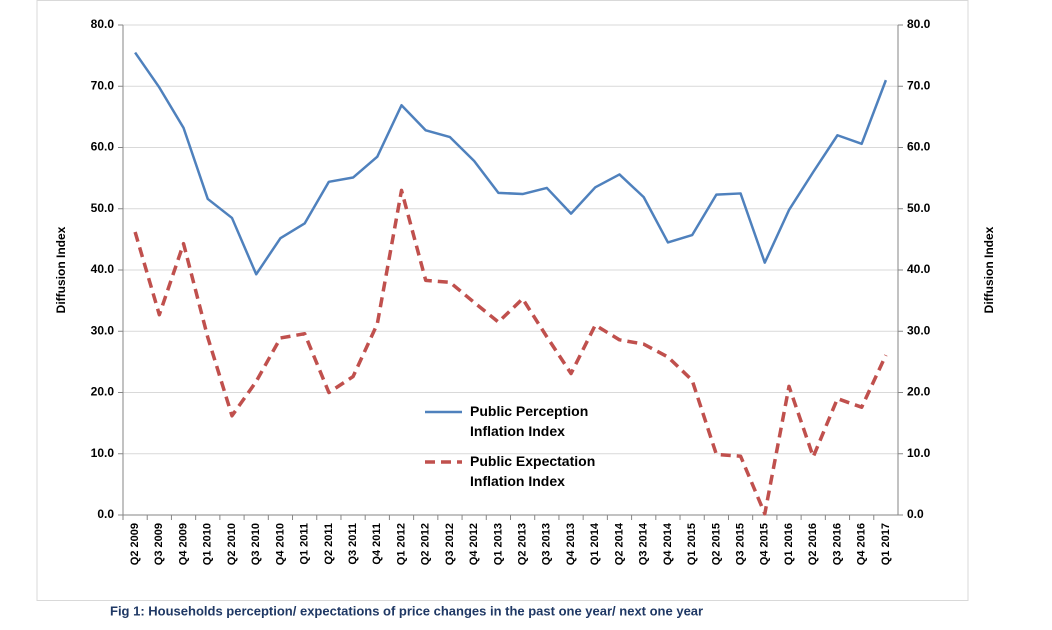 The image size is (1052, 630). What do you see at coordinates (329, 544) in the screenshot?
I see `x-tick-label: Q2 2011` at bounding box center [329, 544].